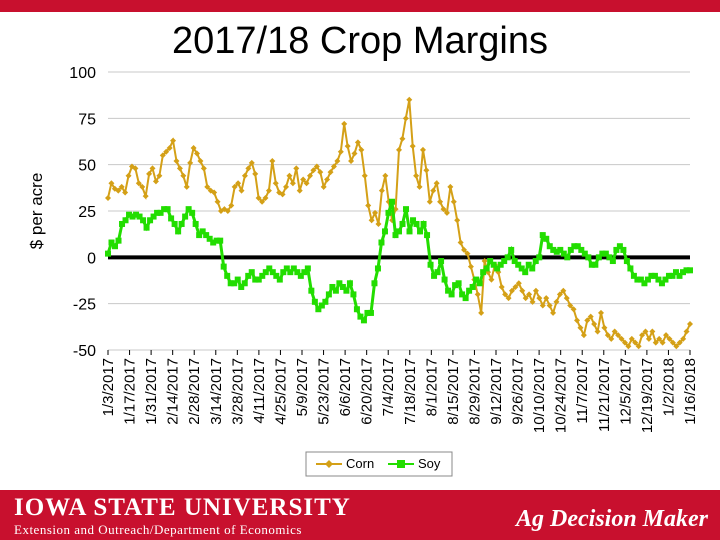 The image size is (720, 540). What do you see at coordinates (324, 391) in the screenshot?
I see `x-tick-label: 5/23/2017` at bounding box center [324, 391].